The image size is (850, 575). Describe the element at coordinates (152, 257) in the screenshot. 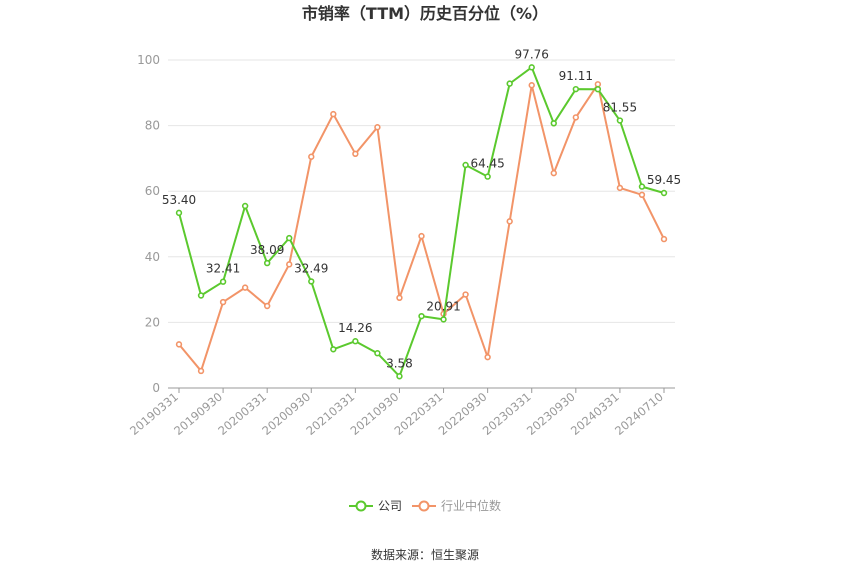

I see `y-tick-label: 40` at that location.